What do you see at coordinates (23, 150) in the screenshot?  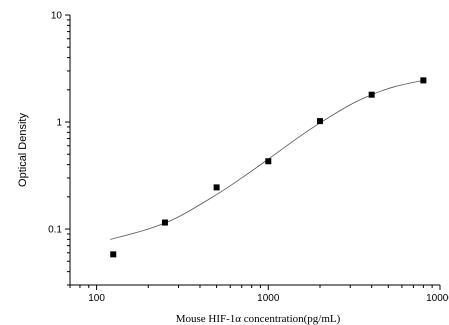 I see `y-axis-title: Optical Density` at bounding box center [23, 150].